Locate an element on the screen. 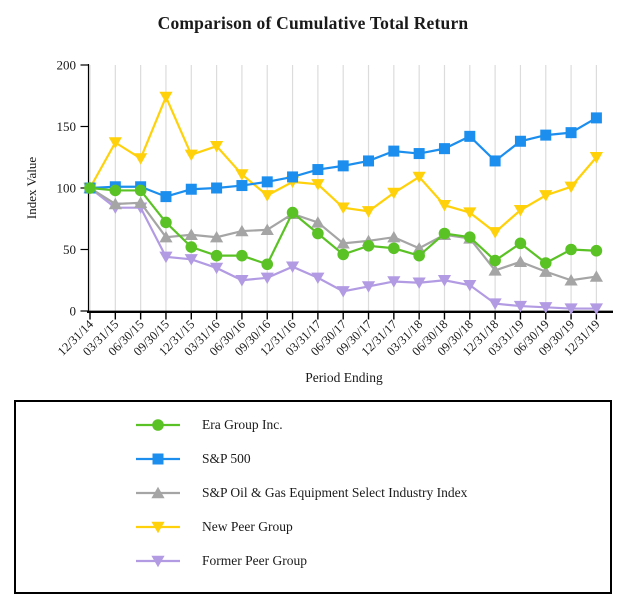 The width and height of the screenshot is (626, 594). legend-label: New Peer Group is located at coordinates (247, 526).